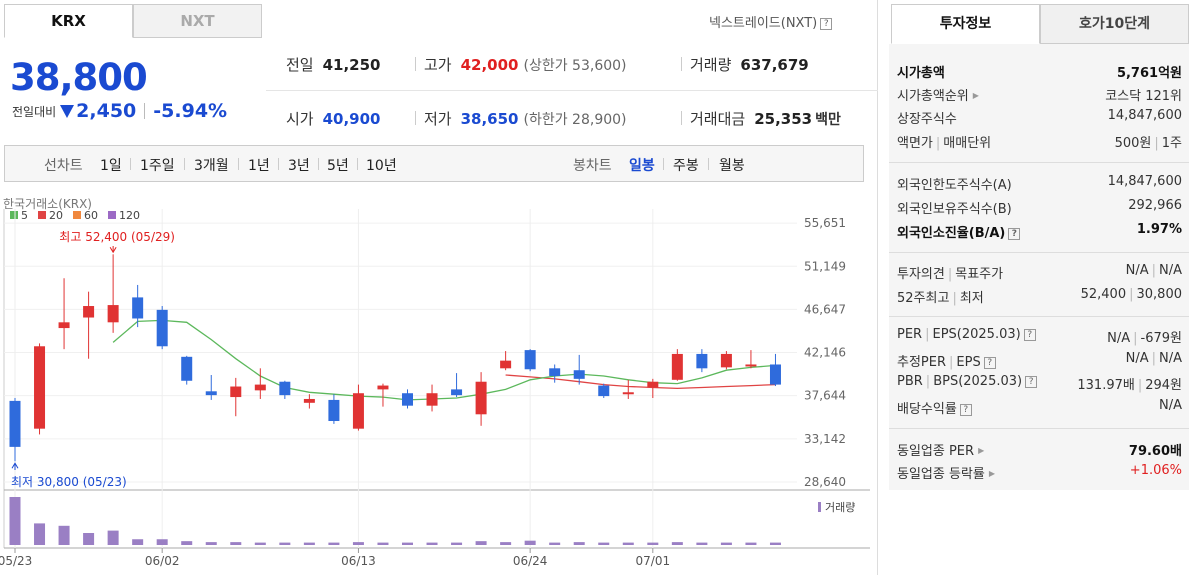 The width and height of the screenshot is (1202, 575). Describe the element at coordinates (47, 204) in the screenshot. I see `chart-source: 한국거래소(KRX)` at that location.